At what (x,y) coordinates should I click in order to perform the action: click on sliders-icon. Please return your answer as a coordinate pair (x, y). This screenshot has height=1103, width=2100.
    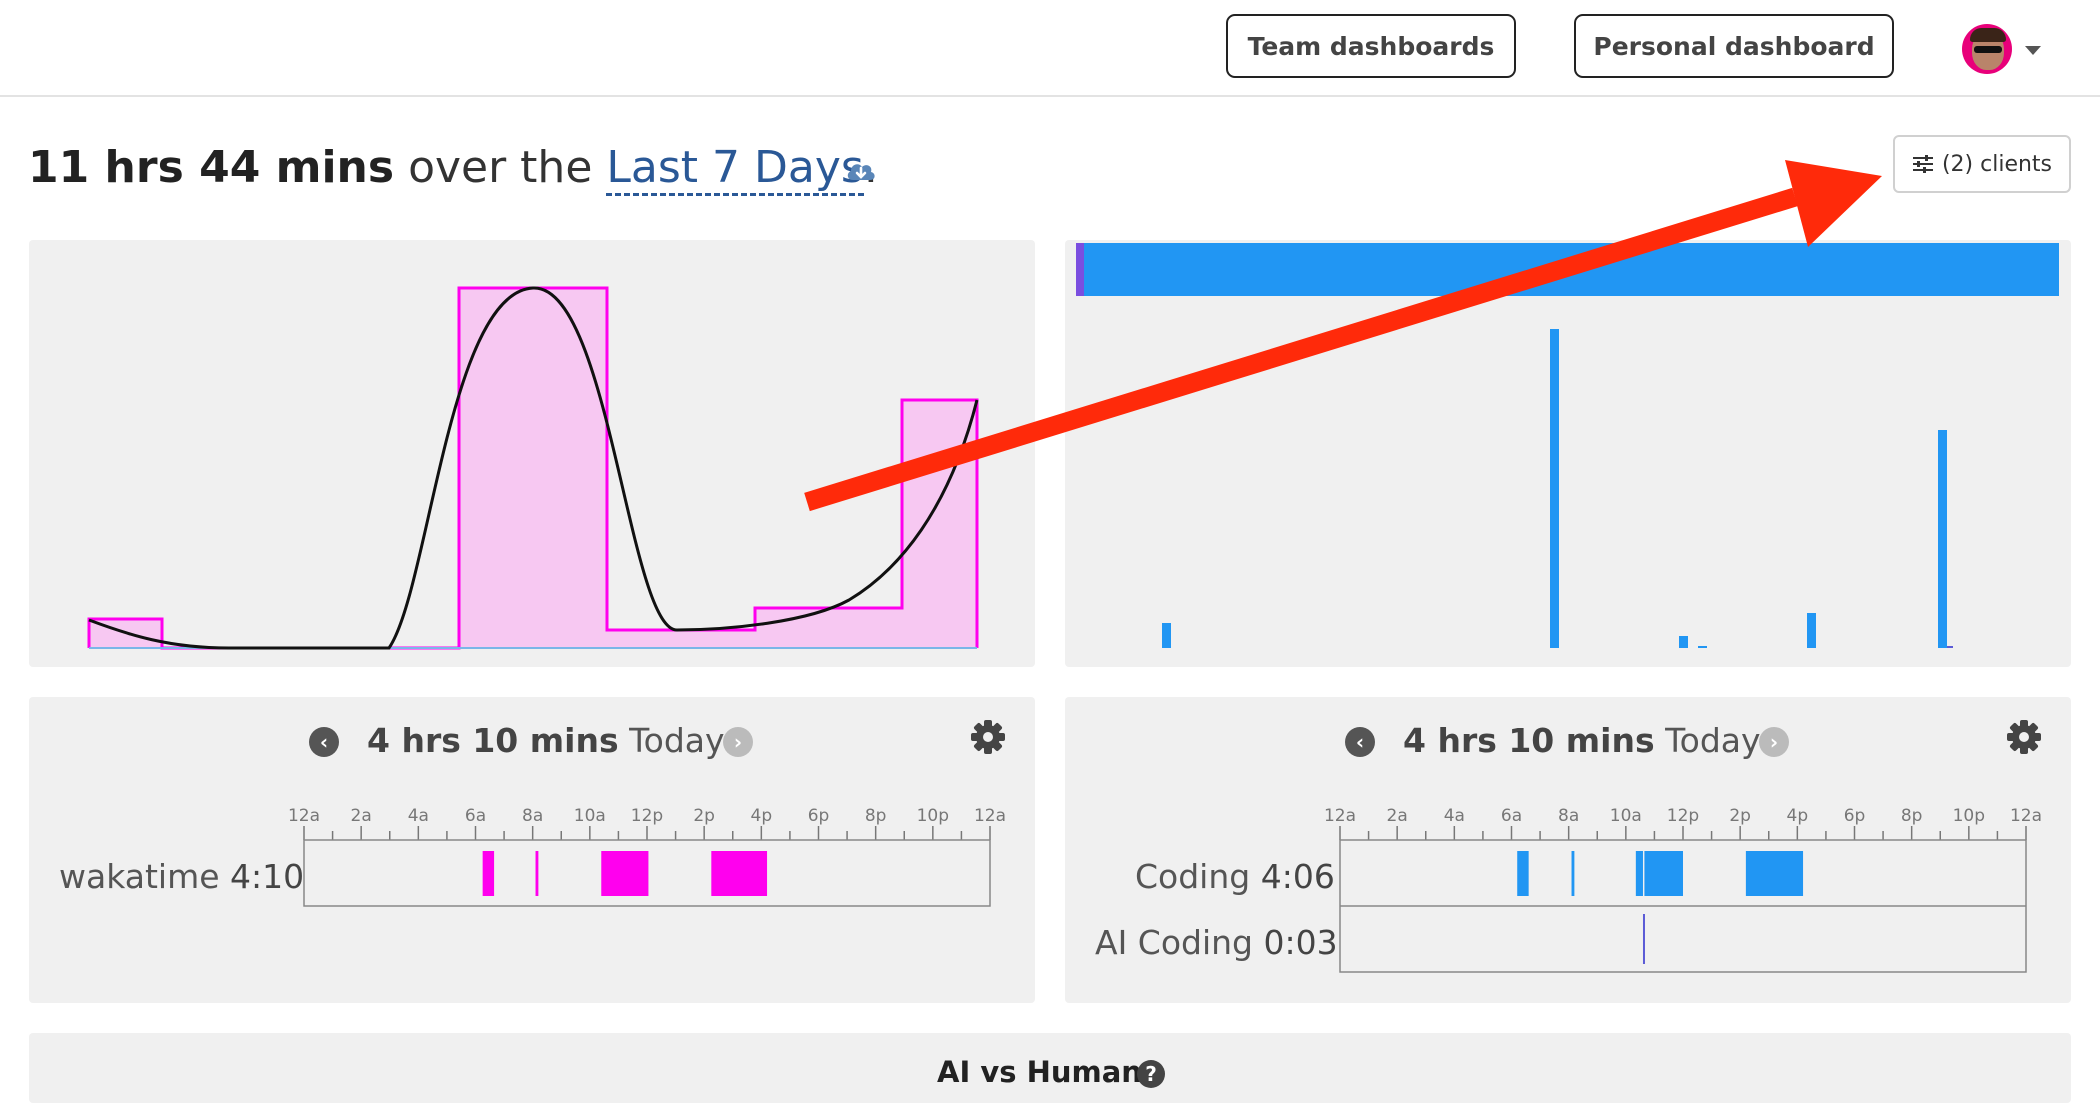
    Looking at the image, I should click on (1922, 164).